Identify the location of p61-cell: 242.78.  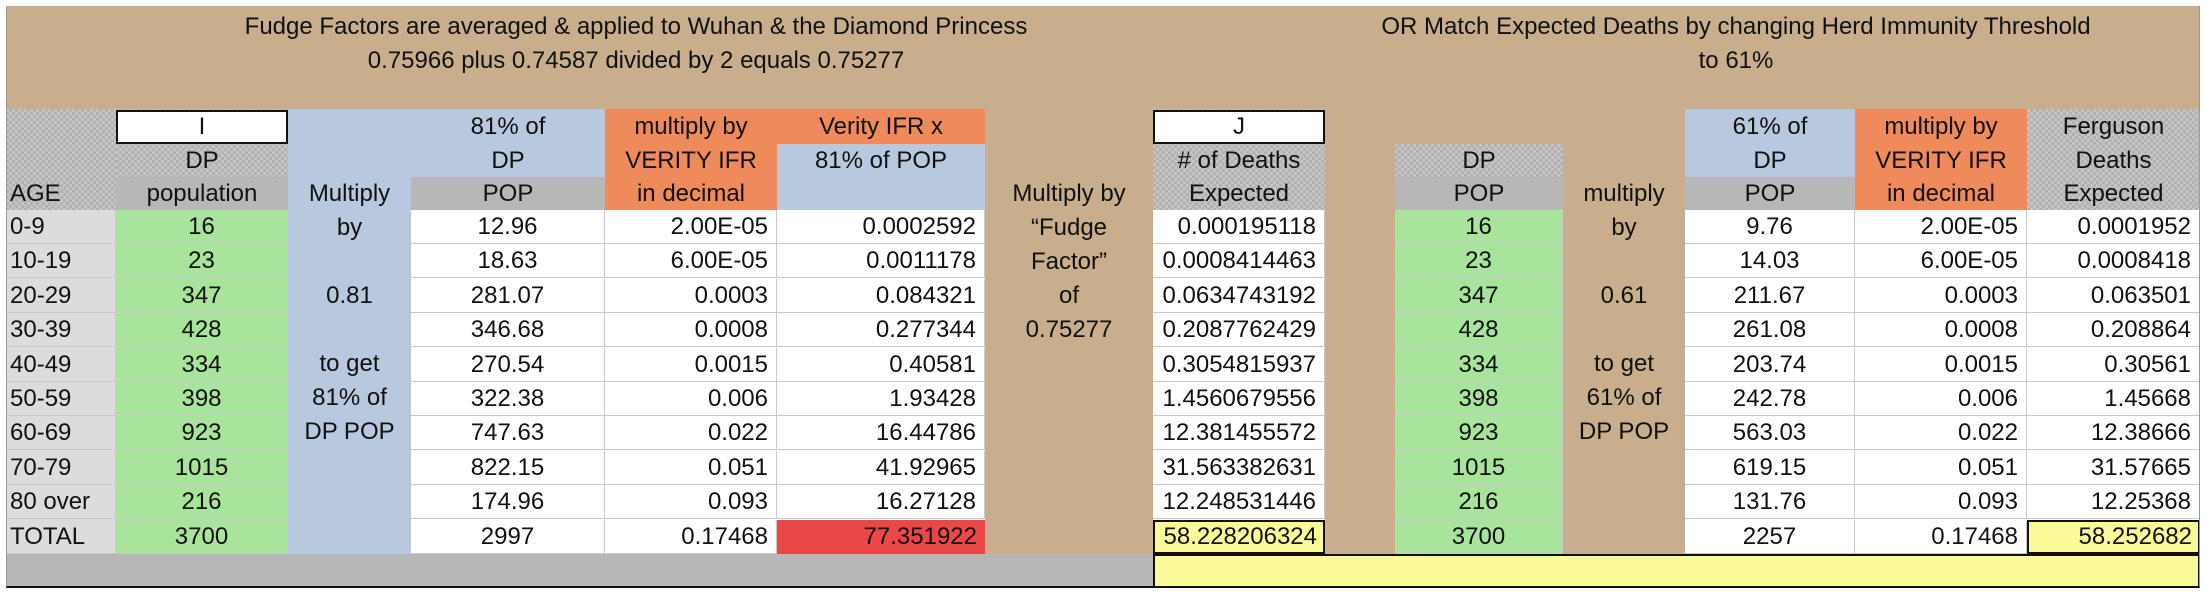
(1770, 399).